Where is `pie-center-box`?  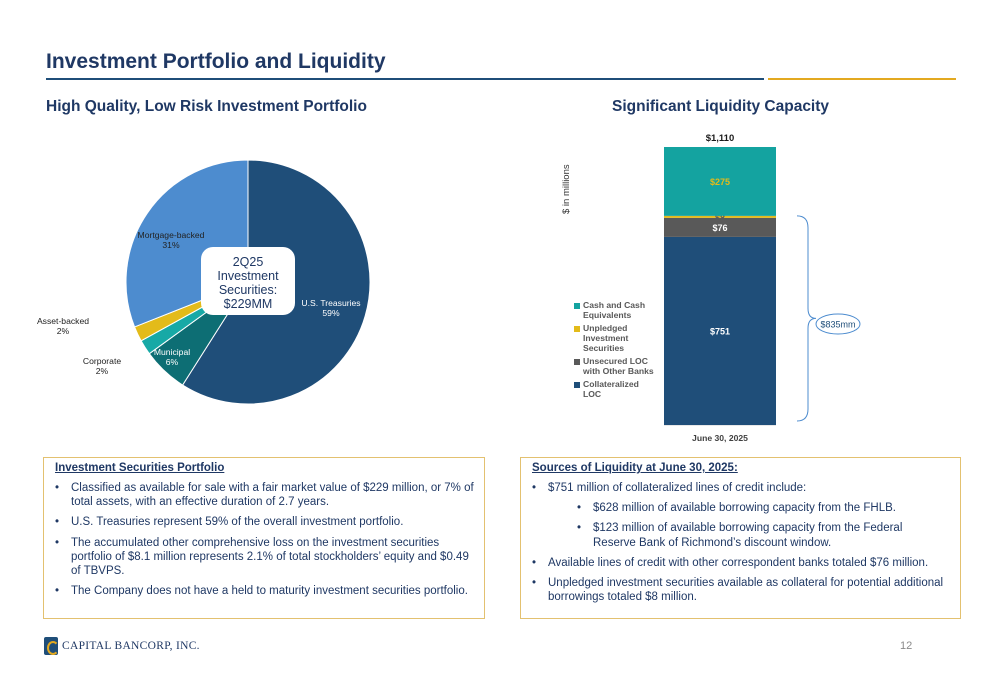
pie-center-box is located at coordinates (248, 281).